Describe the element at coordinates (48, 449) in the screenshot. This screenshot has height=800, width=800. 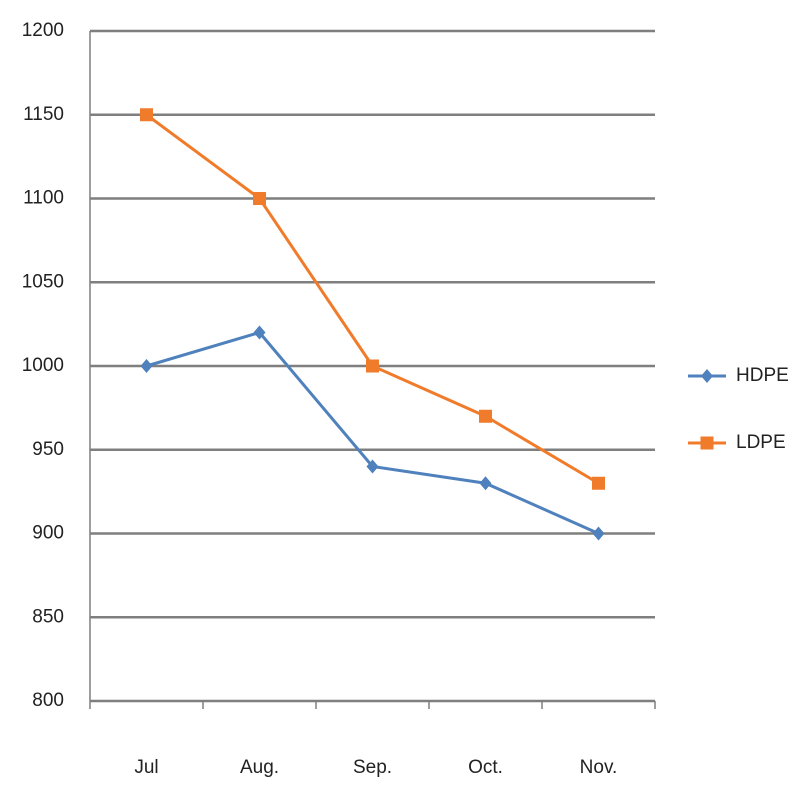
I see `y-tick-label: 950` at that location.